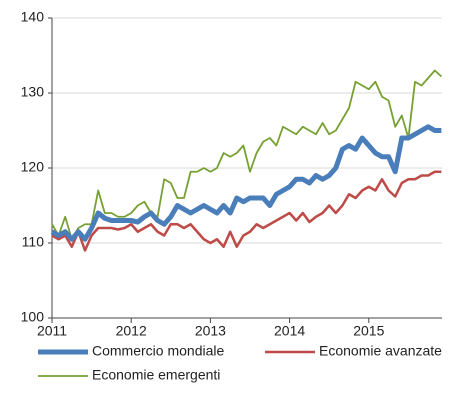 This screenshot has height=413, width=456. Describe the element at coordinates (158, 351) in the screenshot. I see `legend-label: Commercio mondiale` at that location.